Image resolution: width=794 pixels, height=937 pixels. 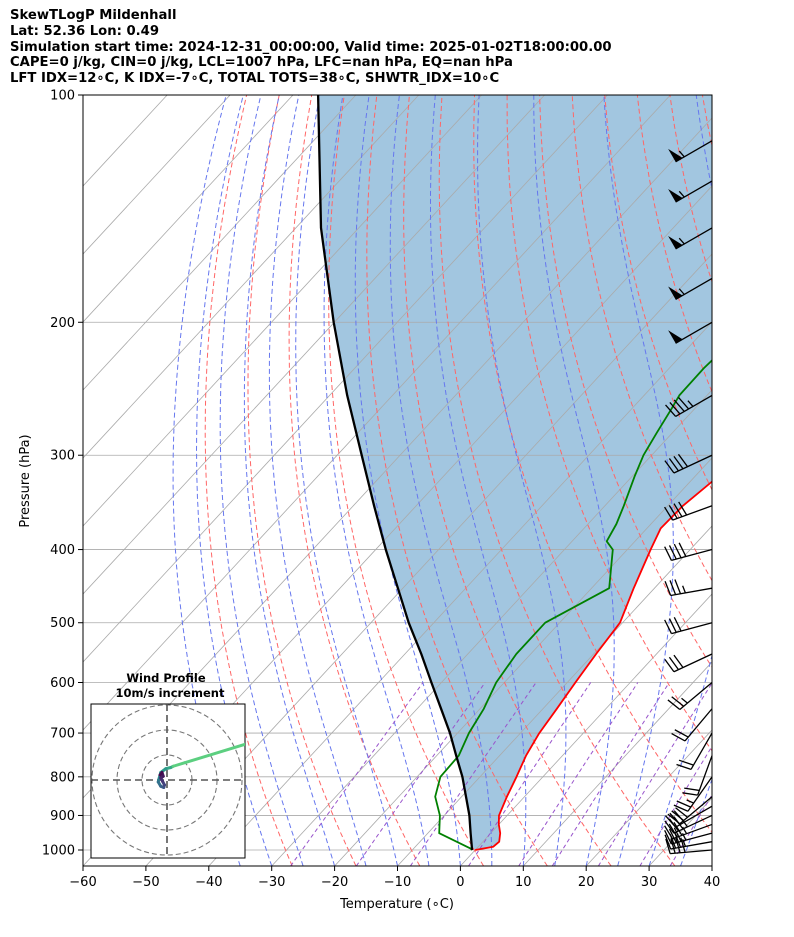 I want to click on x-tick-label: 30, so click(x=649, y=882).